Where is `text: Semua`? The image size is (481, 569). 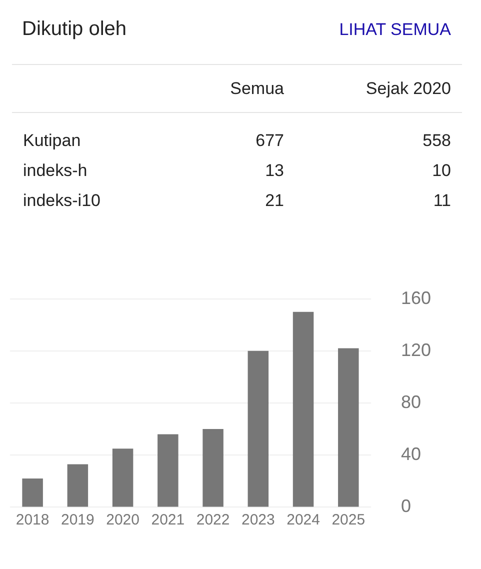 text: Semua is located at coordinates (257, 89).